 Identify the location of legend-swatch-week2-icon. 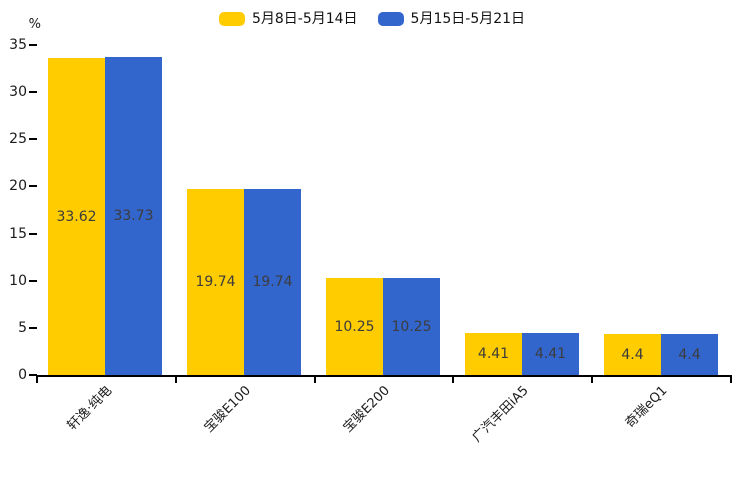
(390, 19).